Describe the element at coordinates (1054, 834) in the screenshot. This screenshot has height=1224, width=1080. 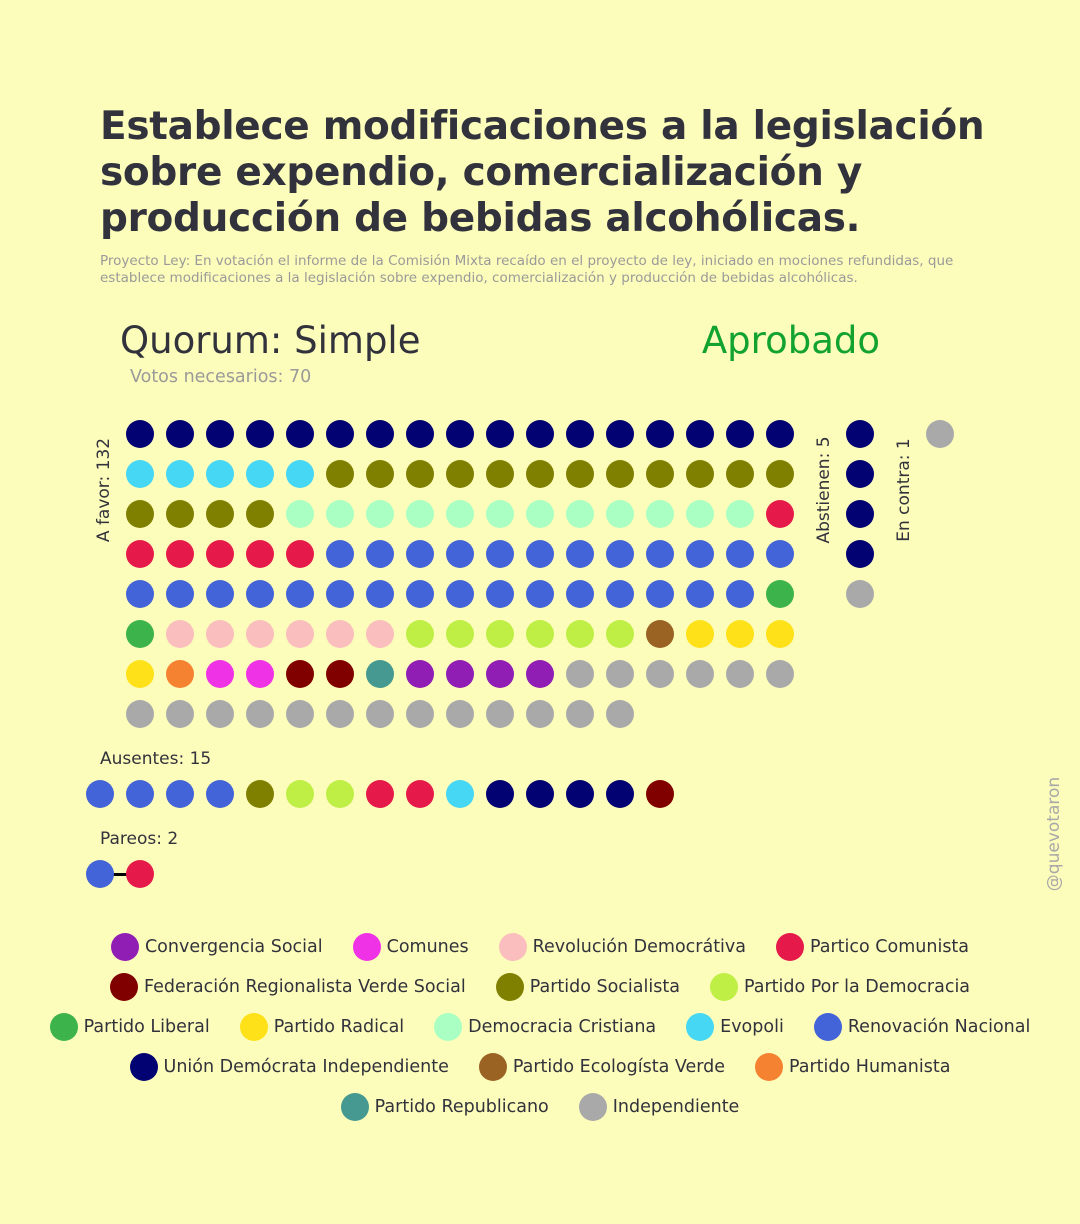
I see `watermark: @quevotaron` at that location.